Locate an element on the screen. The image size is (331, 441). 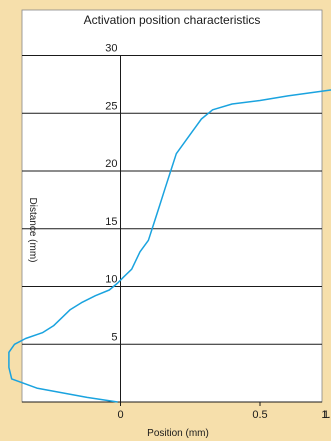
y-tick-label: 5 is located at coordinates (114, 337).